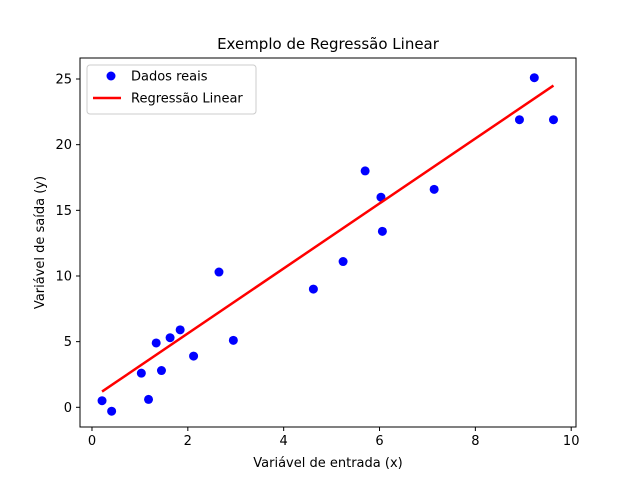 This screenshot has height=480, width=640. What do you see at coordinates (379, 441) in the screenshot?
I see `x-tick-label: 6` at bounding box center [379, 441].